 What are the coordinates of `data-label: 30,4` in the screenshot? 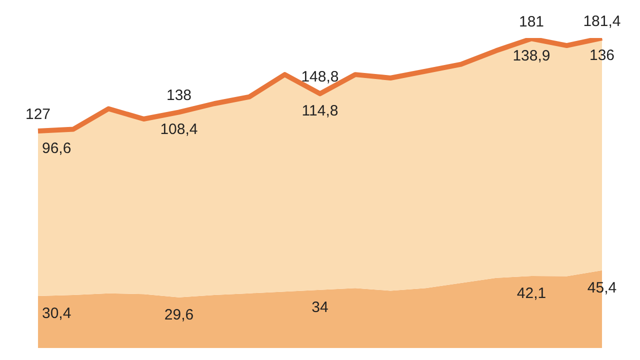 It's located at (57, 313).